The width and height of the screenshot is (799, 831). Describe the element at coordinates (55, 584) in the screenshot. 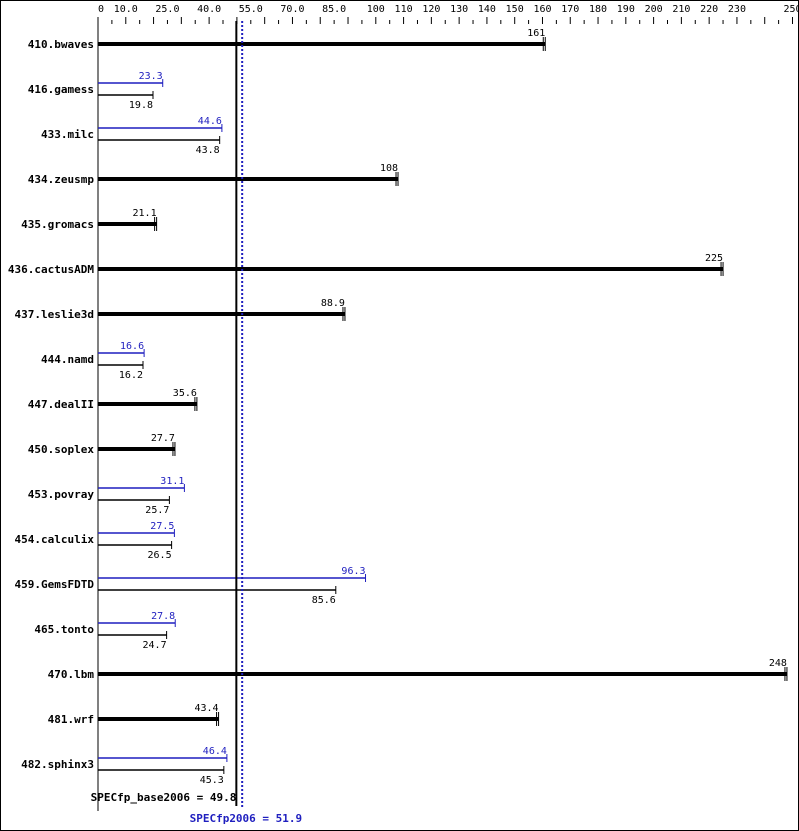

I see `benchmark-label: 459.GemsFDTD` at that location.